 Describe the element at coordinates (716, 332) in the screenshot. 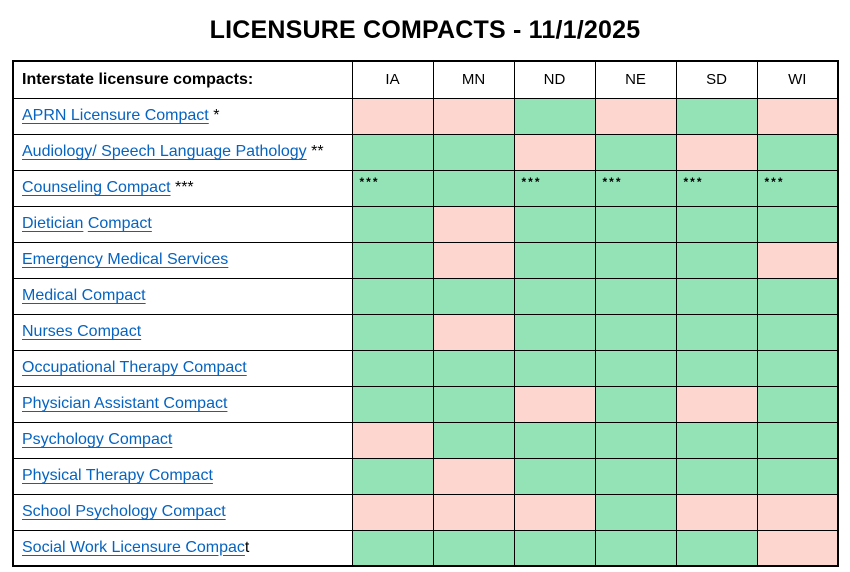

I see `status-cell-nurses-compact-sd` at that location.